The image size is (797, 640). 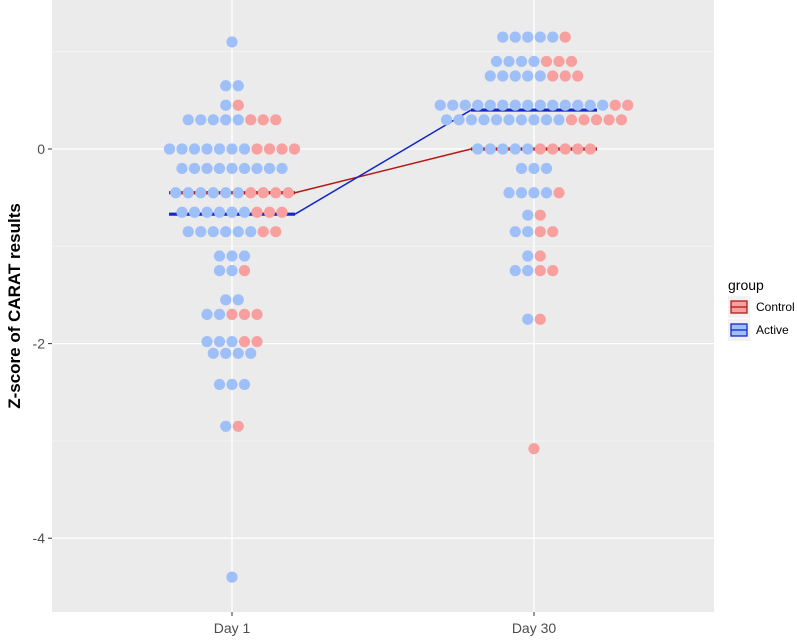 What do you see at coordinates (41, 149) in the screenshot?
I see `y-tick-label: 0` at bounding box center [41, 149].